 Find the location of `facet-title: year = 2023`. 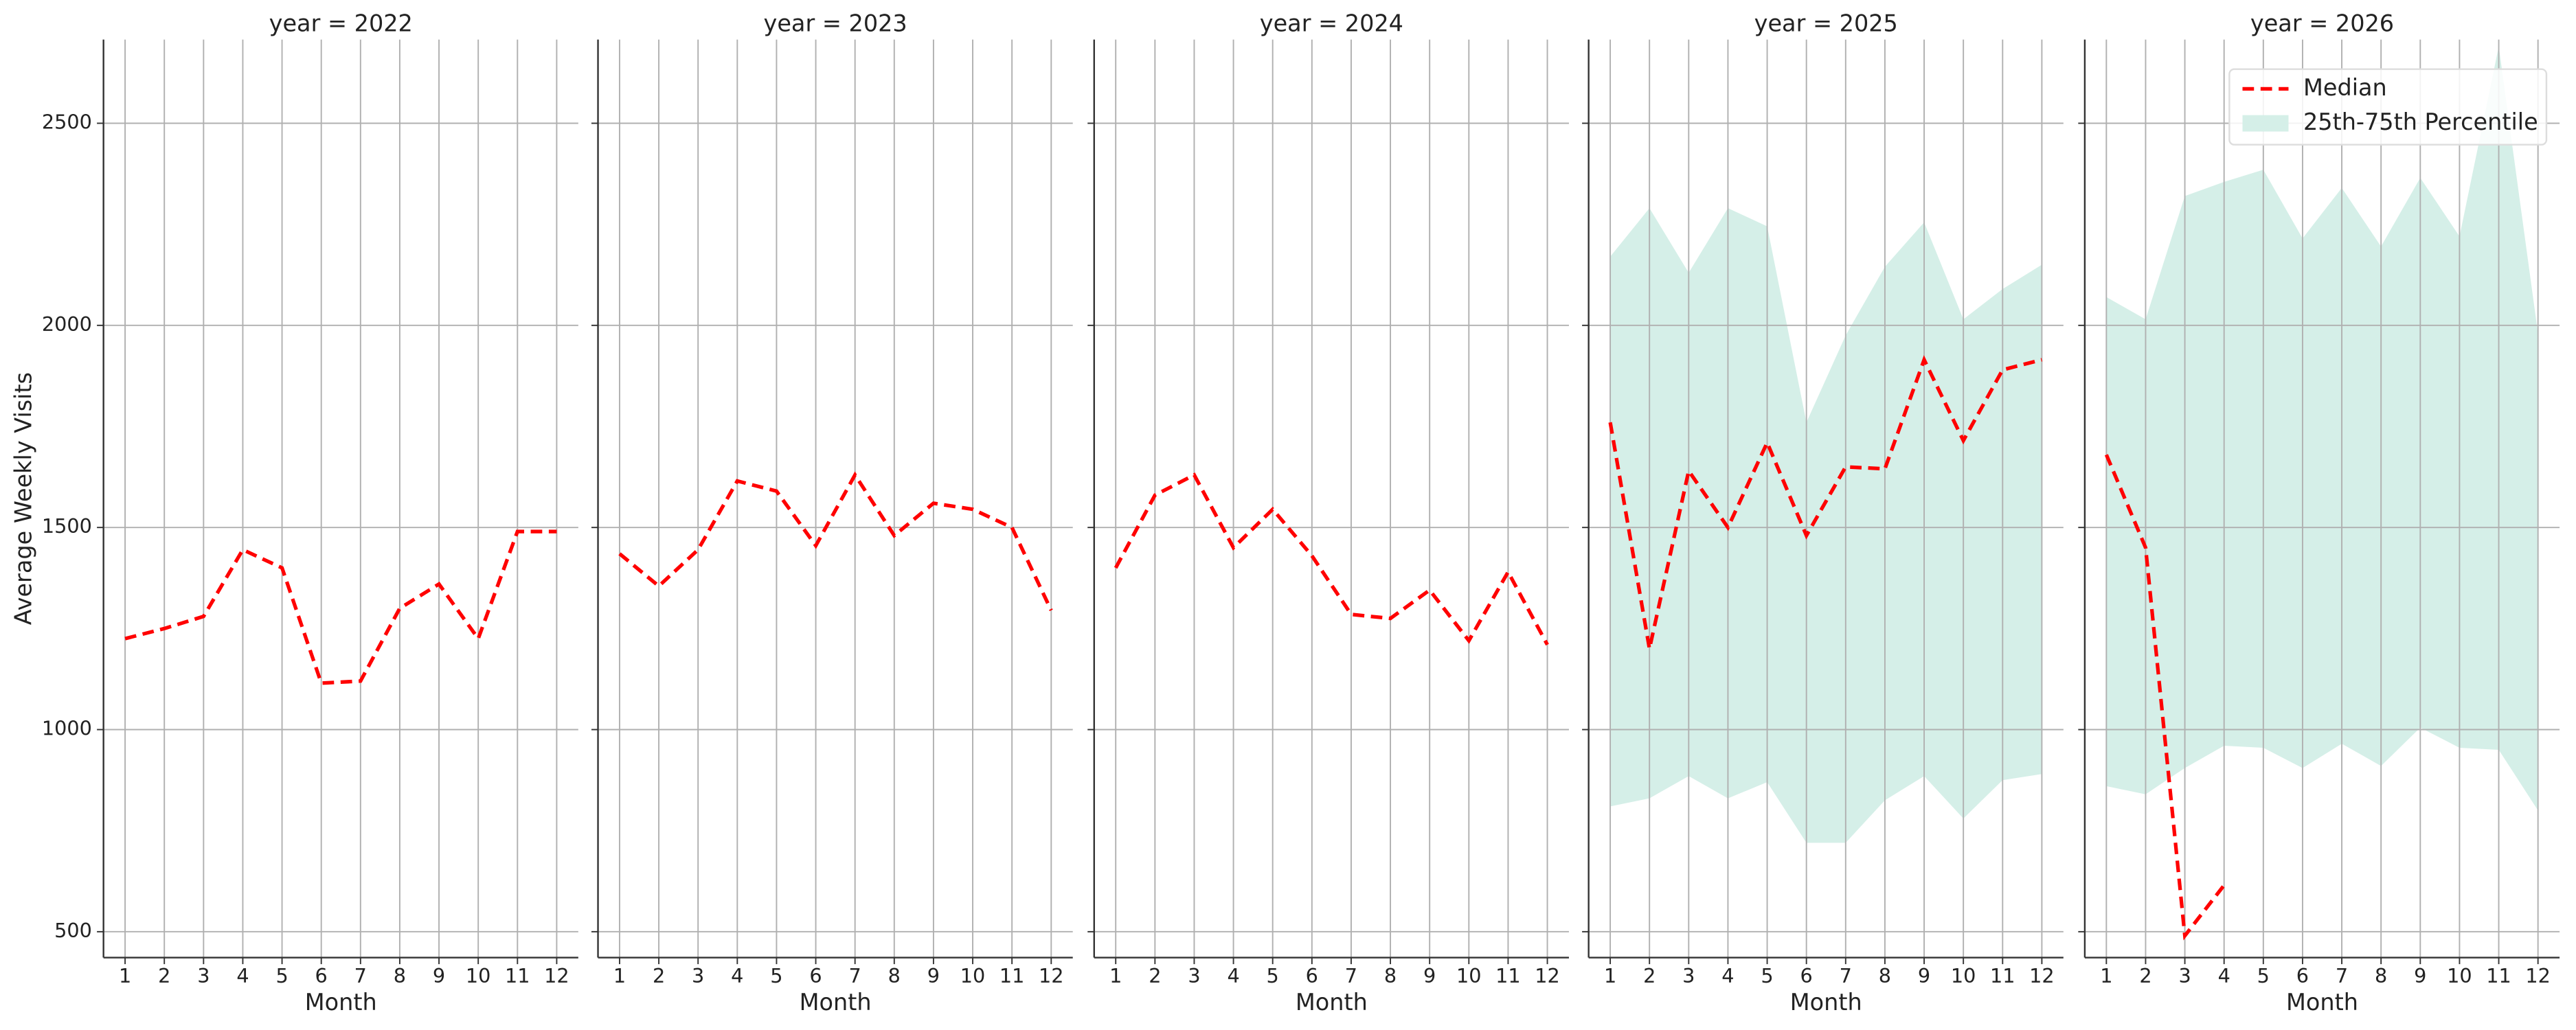

facet-title: year = 2023 is located at coordinates (835, 23).